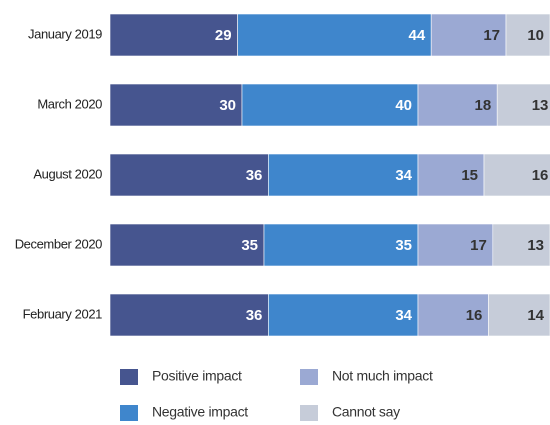 Image resolution: width=550 pixels, height=425 pixels. What do you see at coordinates (63, 313) in the screenshot?
I see `category-label: February 2021` at bounding box center [63, 313].